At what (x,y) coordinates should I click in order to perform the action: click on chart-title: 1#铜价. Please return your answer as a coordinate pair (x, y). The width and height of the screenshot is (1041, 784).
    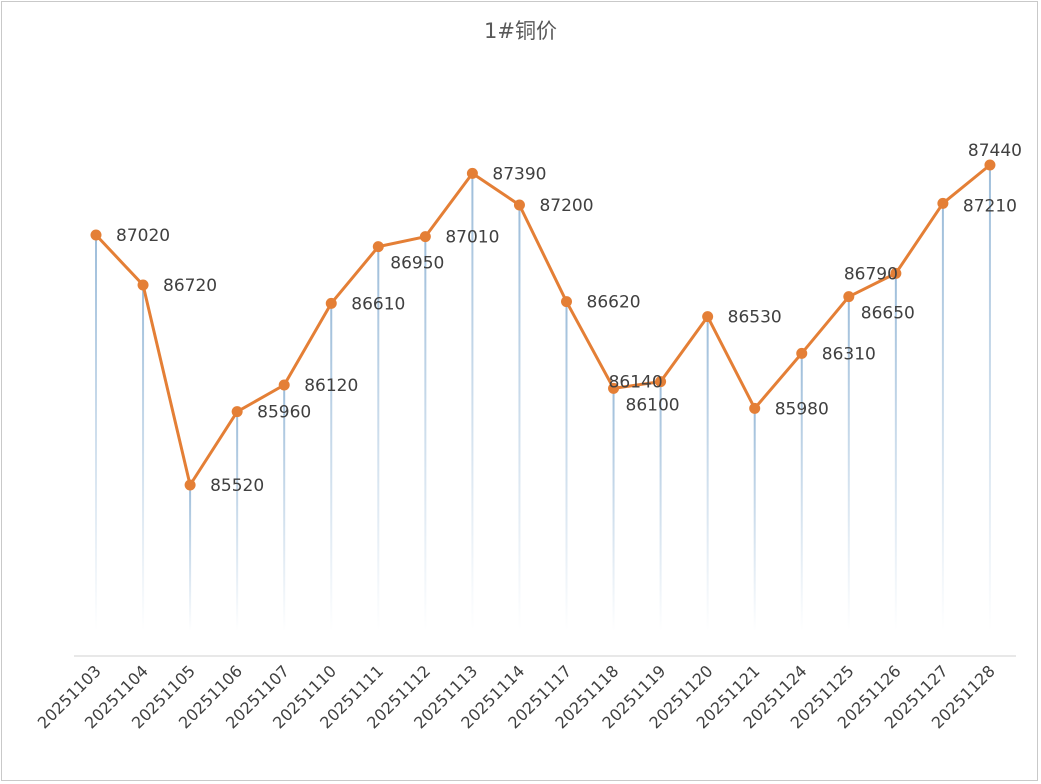
    Looking at the image, I should click on (520, 31).